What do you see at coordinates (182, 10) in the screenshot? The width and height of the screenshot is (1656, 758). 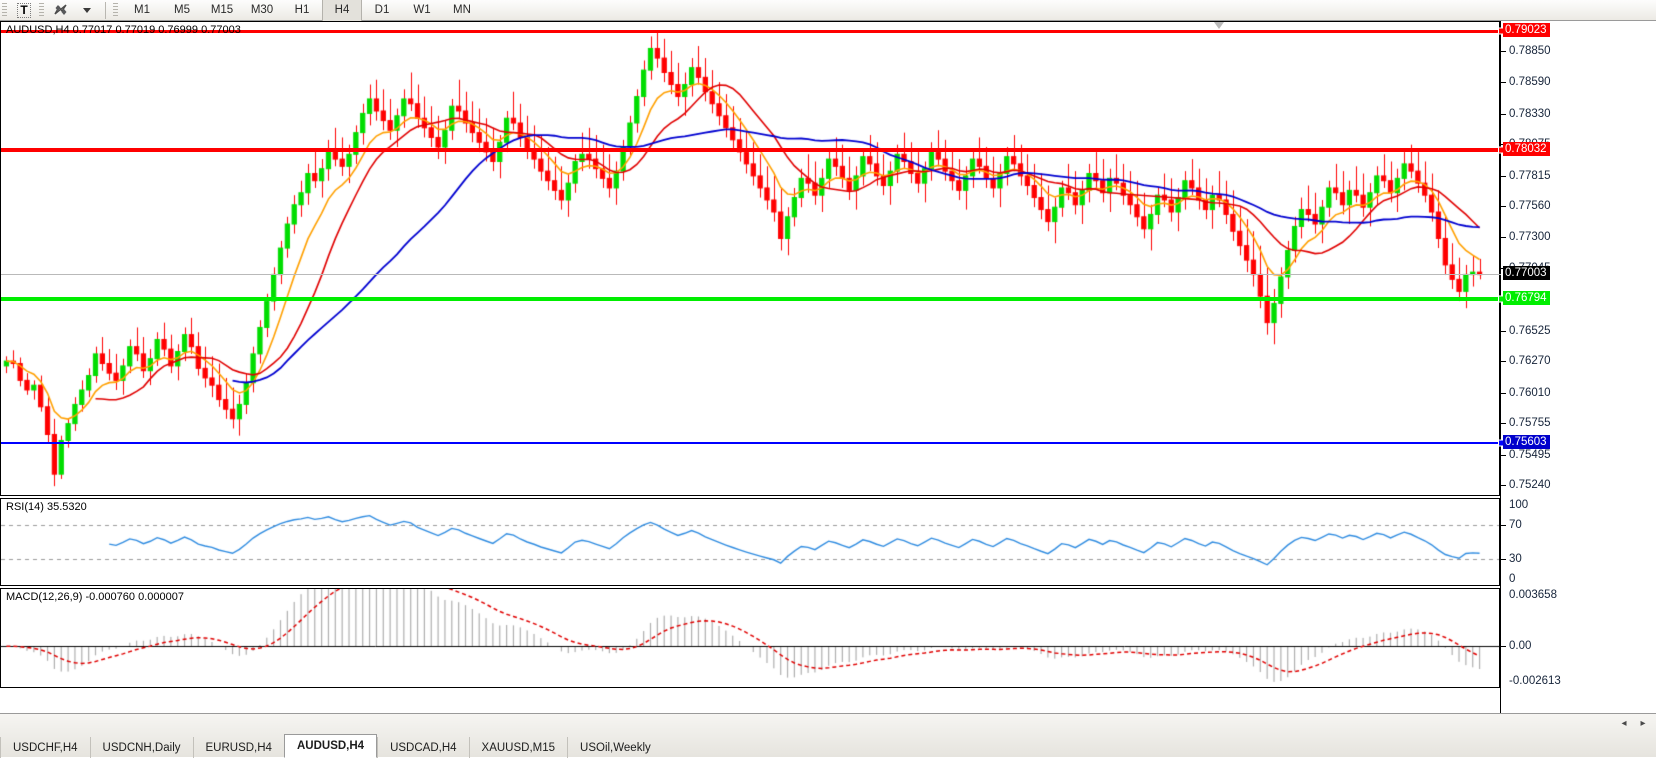 I see `timeframe-m5: M5` at bounding box center [182, 10].